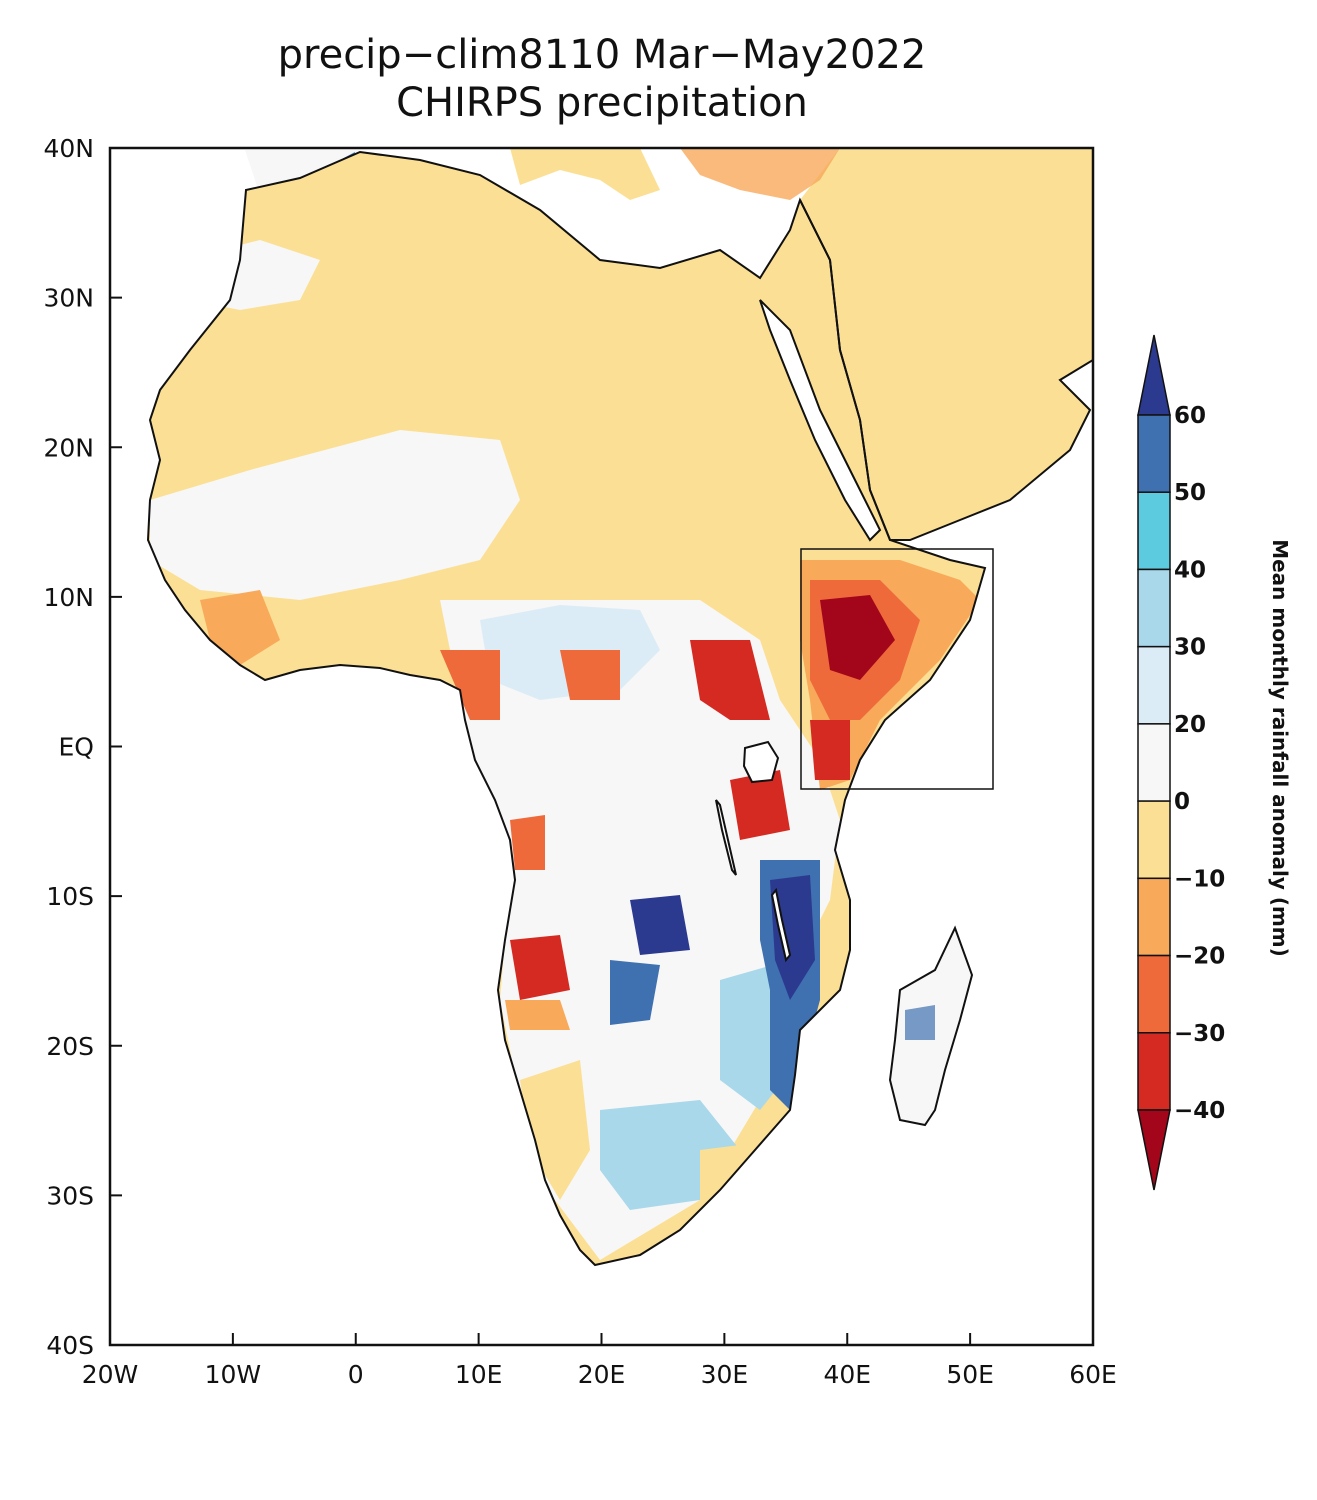 The width and height of the screenshot is (1317, 1500). What do you see at coordinates (897, 669) in the screenshot?
I see `horn-of-africa-highlight-box` at bounding box center [897, 669].